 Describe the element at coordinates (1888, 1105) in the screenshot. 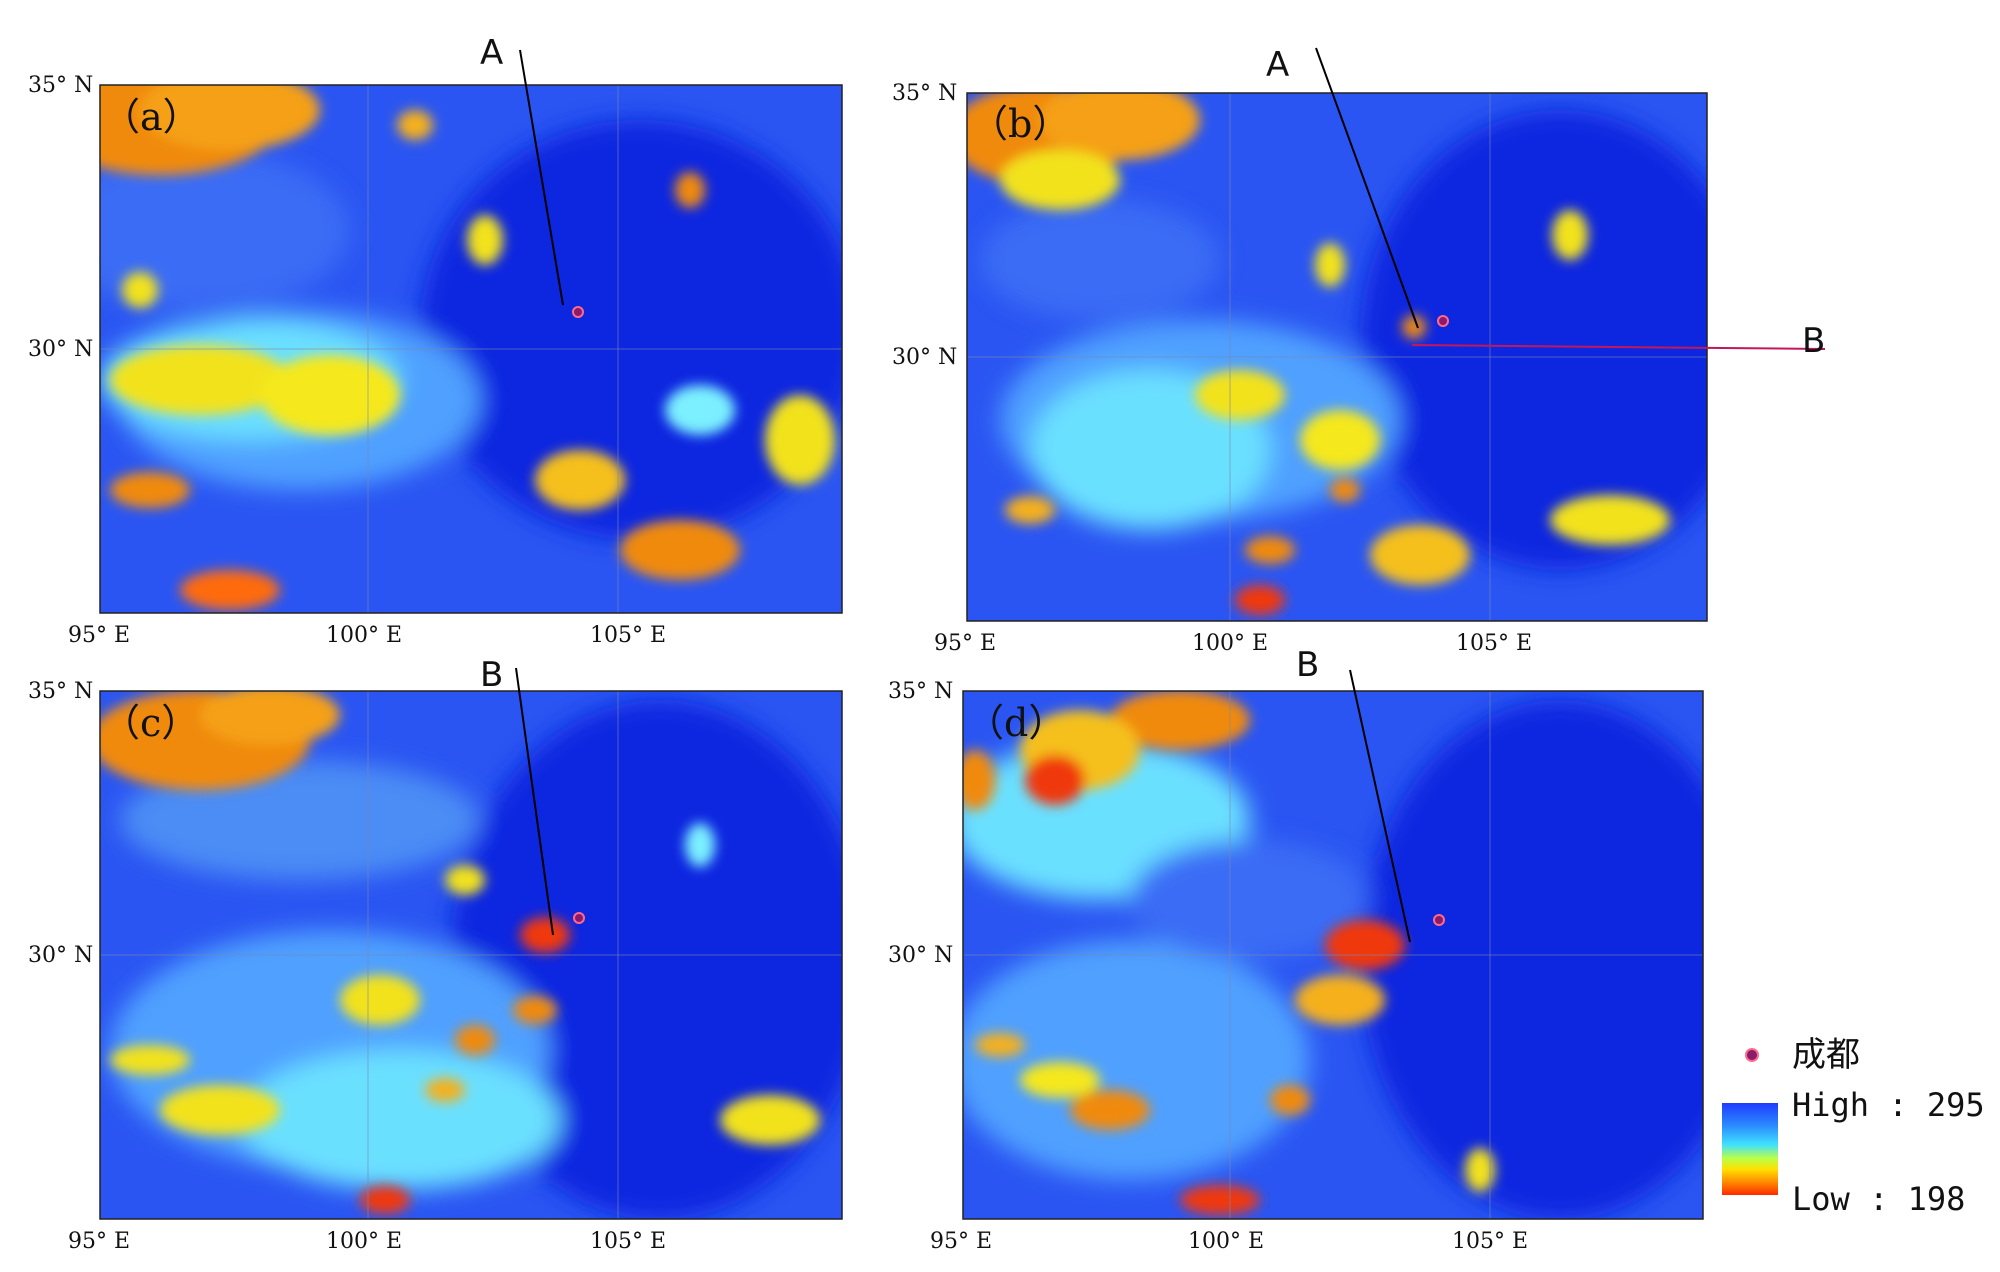

I see `legend-high-label: High : 295` at that location.